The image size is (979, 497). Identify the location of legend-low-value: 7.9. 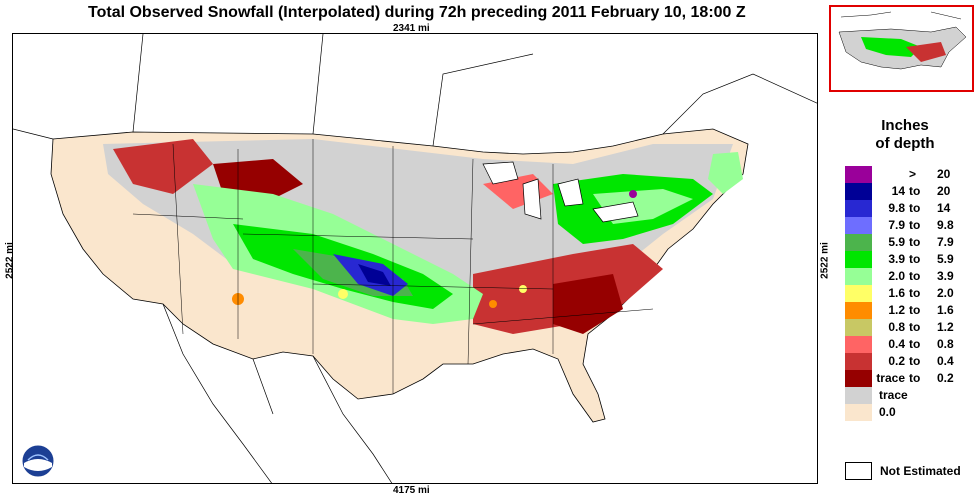
(896, 225).